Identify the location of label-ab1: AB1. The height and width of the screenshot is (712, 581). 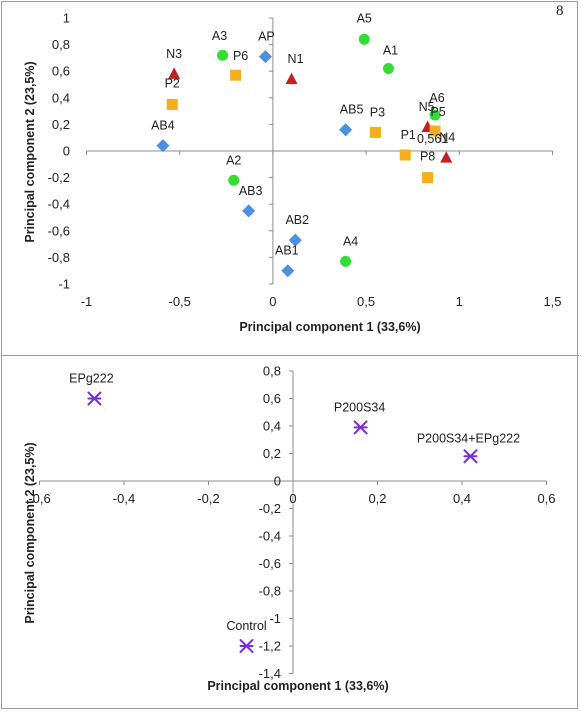
(287, 251).